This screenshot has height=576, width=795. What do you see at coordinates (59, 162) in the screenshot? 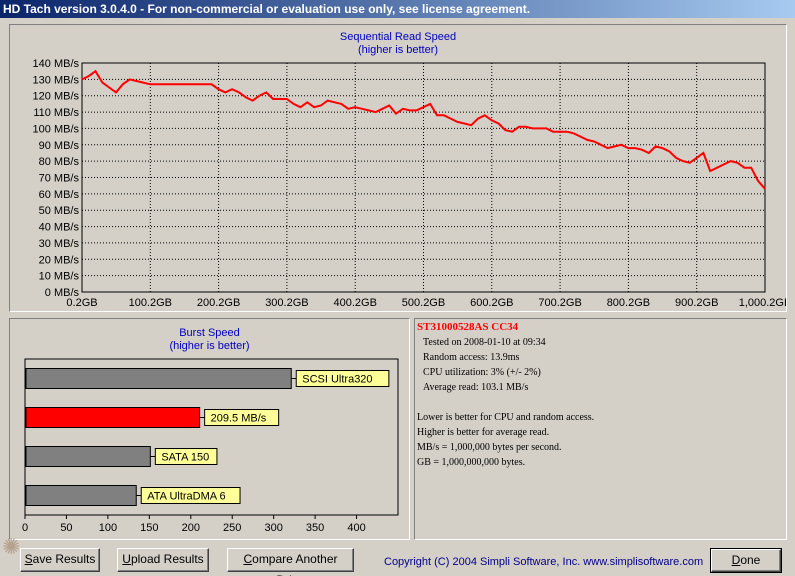
I see `seq-y-tick-label: 80 MB/s` at bounding box center [59, 162].